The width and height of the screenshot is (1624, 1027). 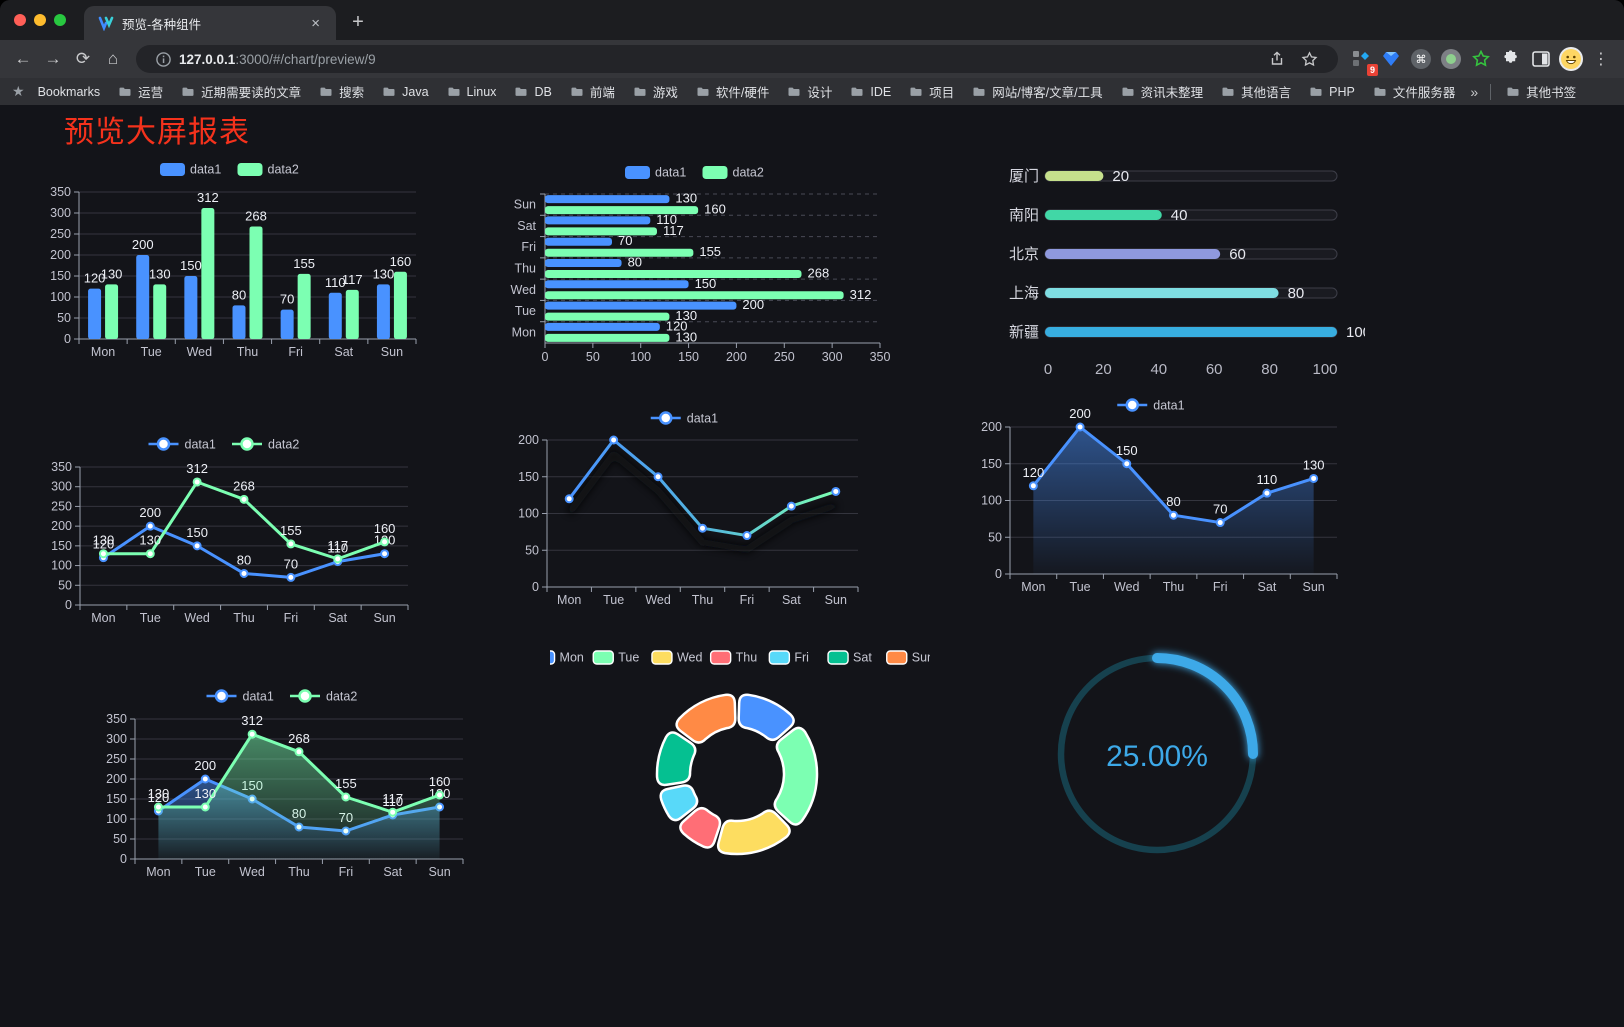 I want to click on bookmark-folder-网站/博客/文章/工具: 网站/博客/文章/工具, so click(x=1037, y=91).